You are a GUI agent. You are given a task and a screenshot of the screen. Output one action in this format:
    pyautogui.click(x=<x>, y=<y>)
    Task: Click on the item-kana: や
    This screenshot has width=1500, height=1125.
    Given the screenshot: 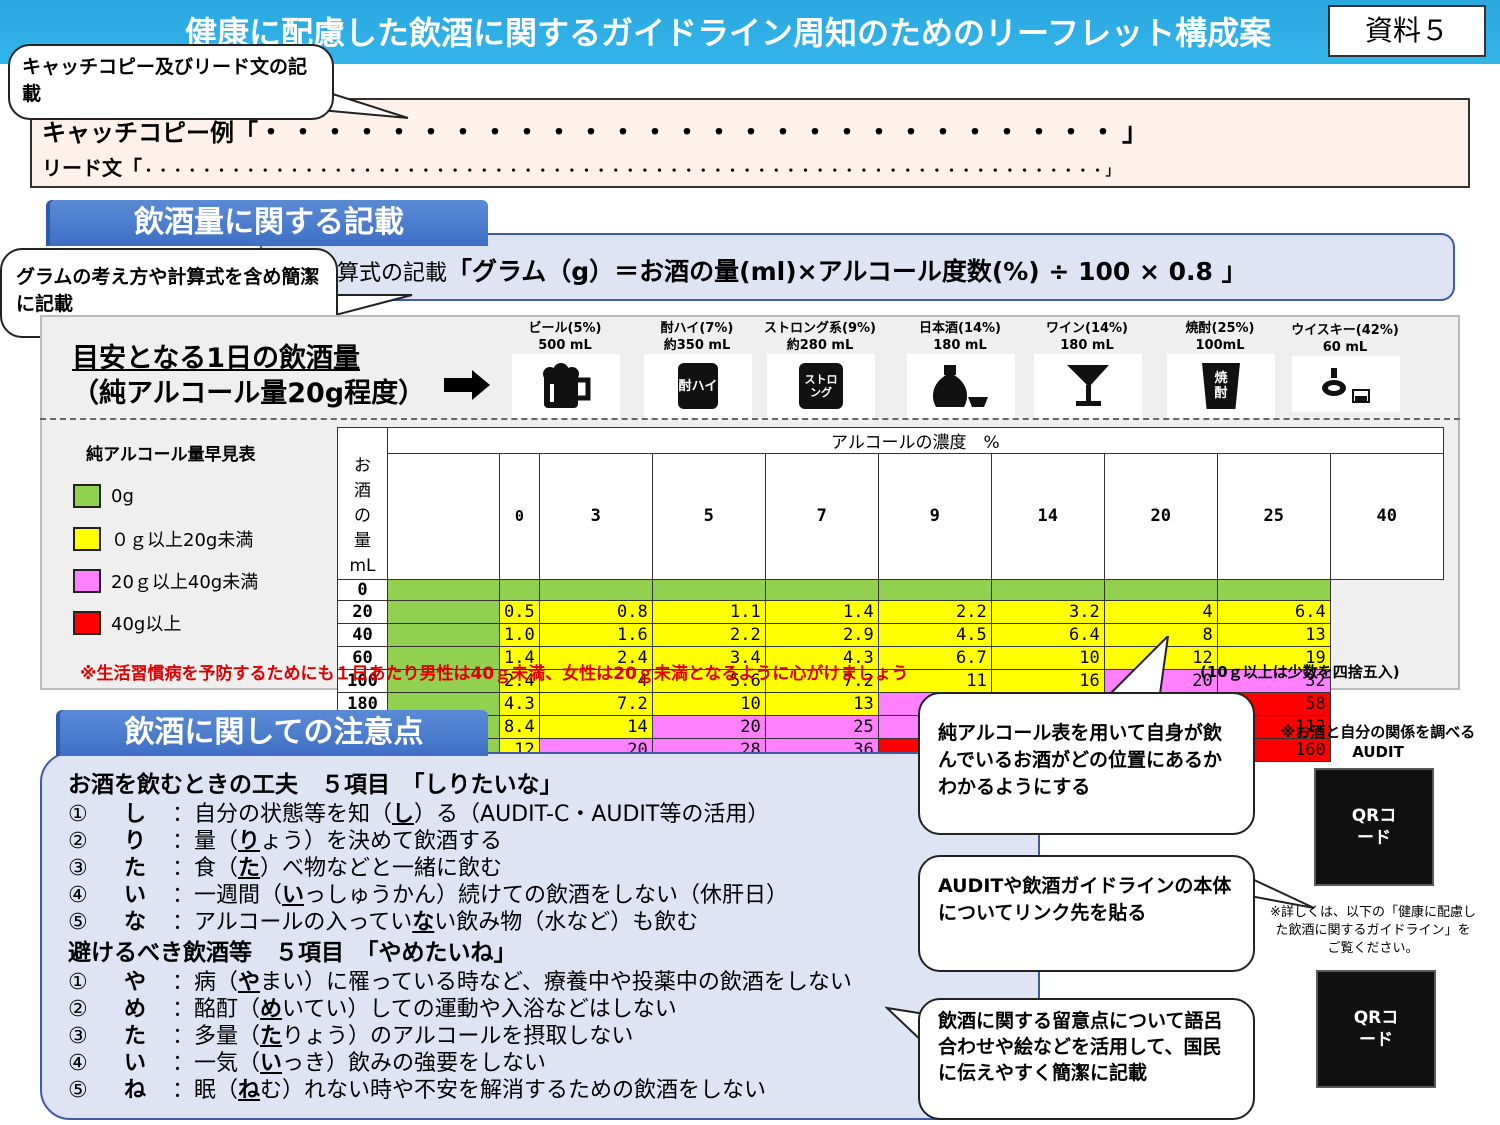 What is the action you would take?
    pyautogui.click(x=135, y=982)
    